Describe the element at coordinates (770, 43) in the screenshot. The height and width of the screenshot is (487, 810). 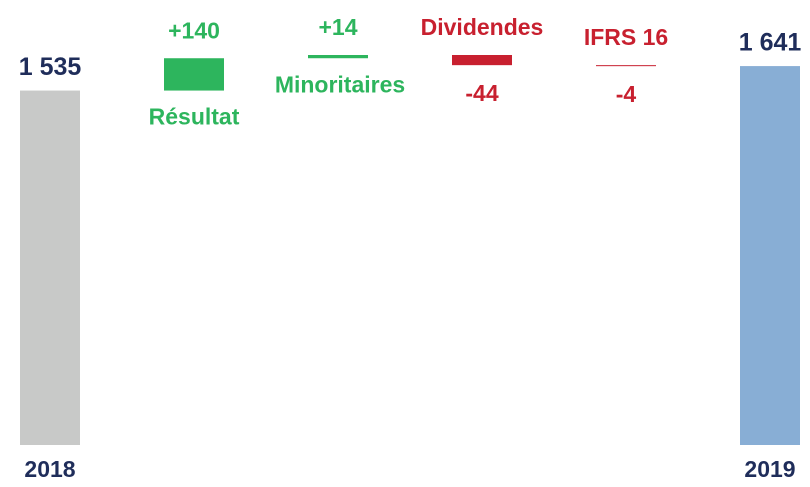
I see `value-label: 1 641` at that location.